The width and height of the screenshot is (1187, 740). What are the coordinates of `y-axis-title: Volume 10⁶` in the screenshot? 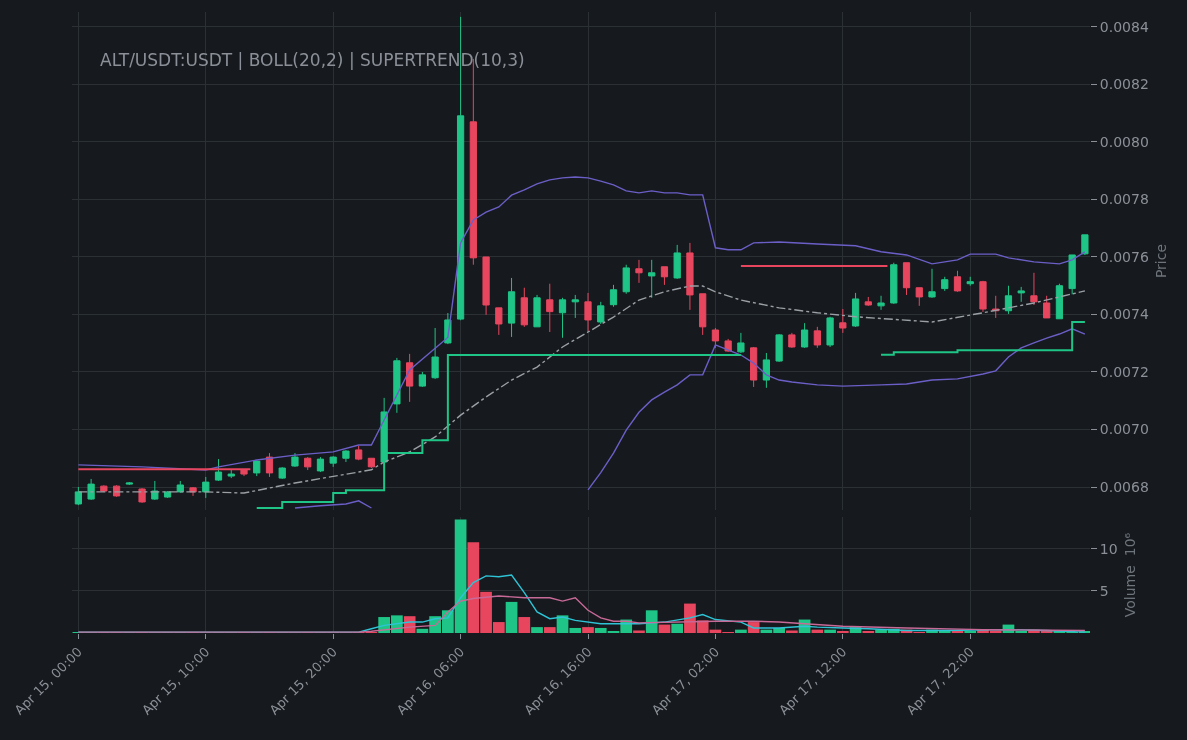 It's located at (1129, 575).